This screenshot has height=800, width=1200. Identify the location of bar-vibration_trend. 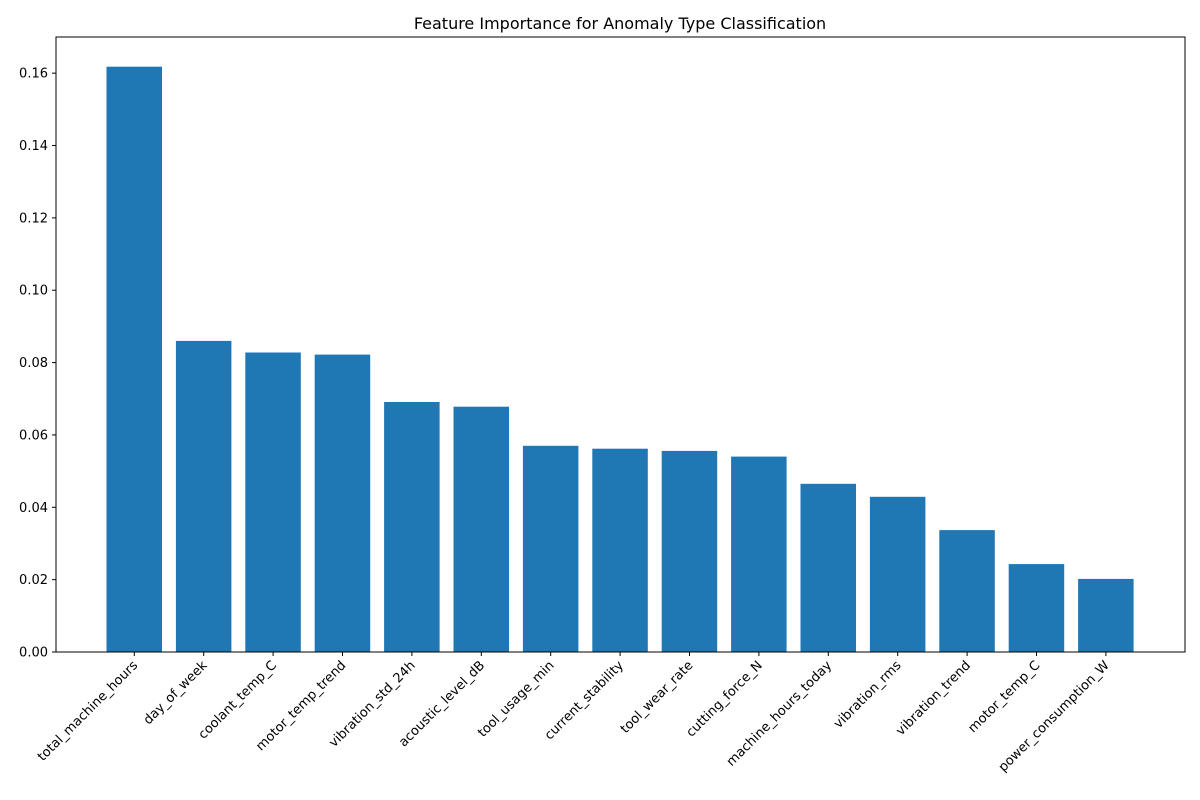
(967, 591).